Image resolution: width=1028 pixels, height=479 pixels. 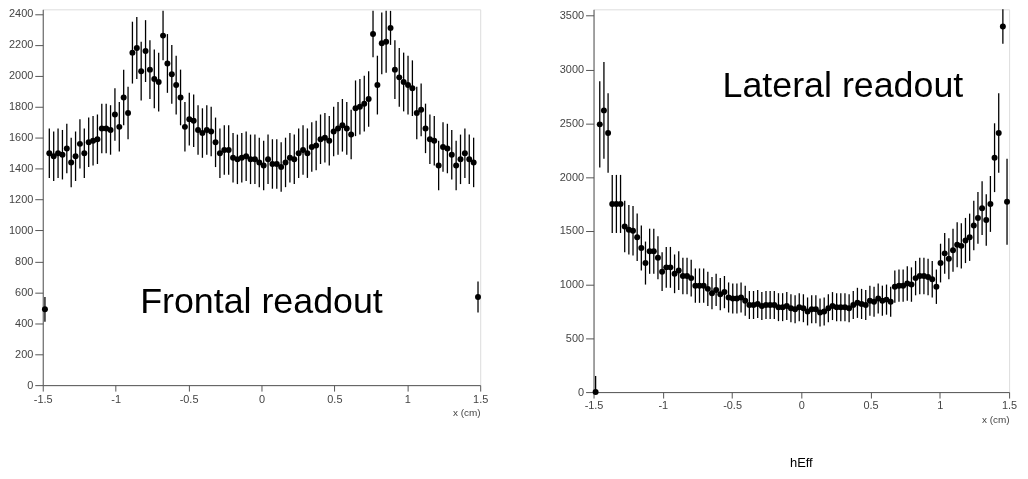 I want to click on text: hEff, so click(x=801, y=462).